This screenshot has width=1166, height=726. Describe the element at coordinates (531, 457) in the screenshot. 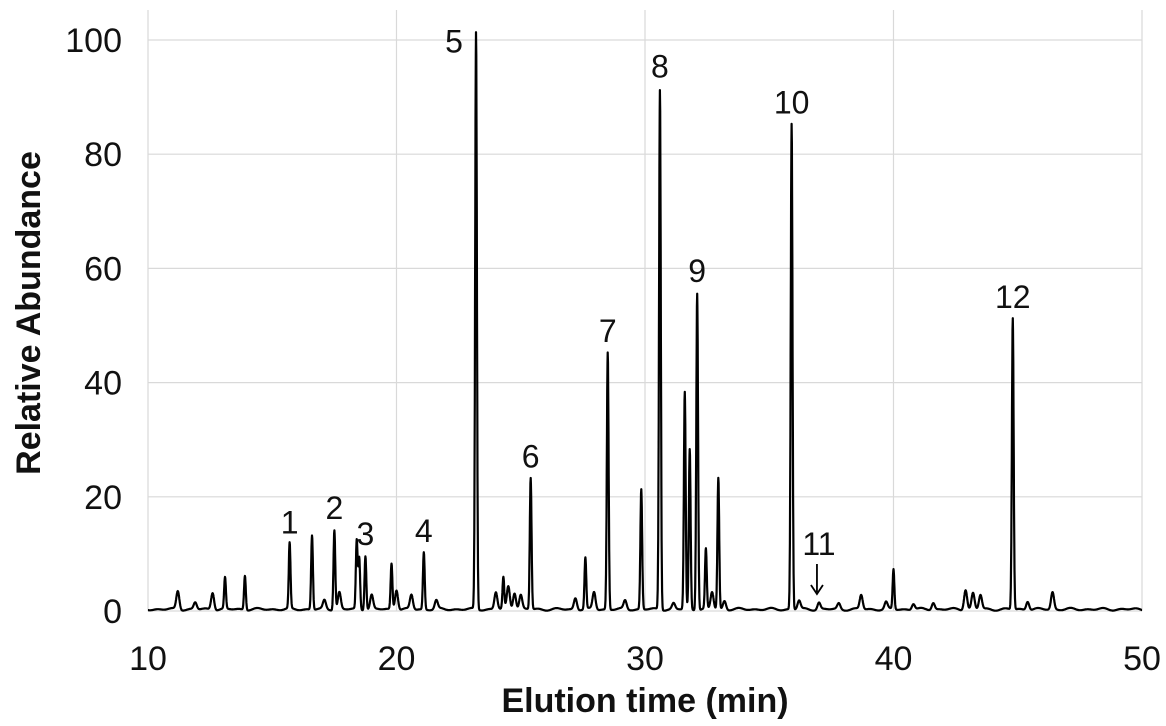

I see `peak-label-6: 6` at that location.